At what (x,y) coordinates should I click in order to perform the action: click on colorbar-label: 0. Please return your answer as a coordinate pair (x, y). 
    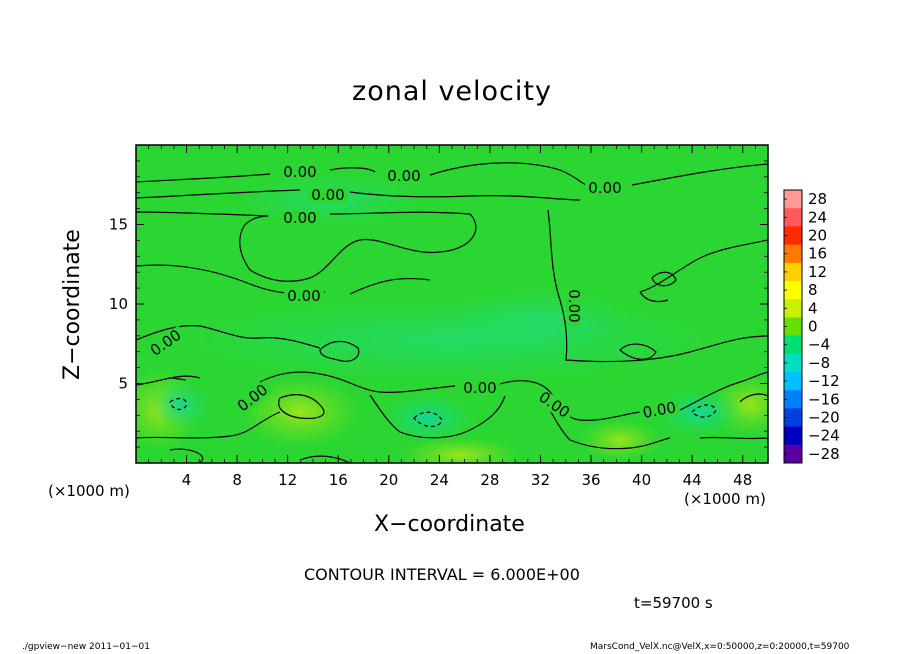
    Looking at the image, I should click on (813, 327).